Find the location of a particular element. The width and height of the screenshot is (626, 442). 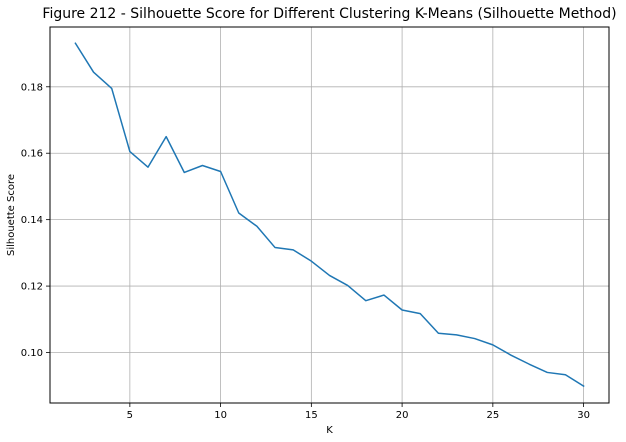

y-tick-label: 0.16 is located at coordinates (32, 154).